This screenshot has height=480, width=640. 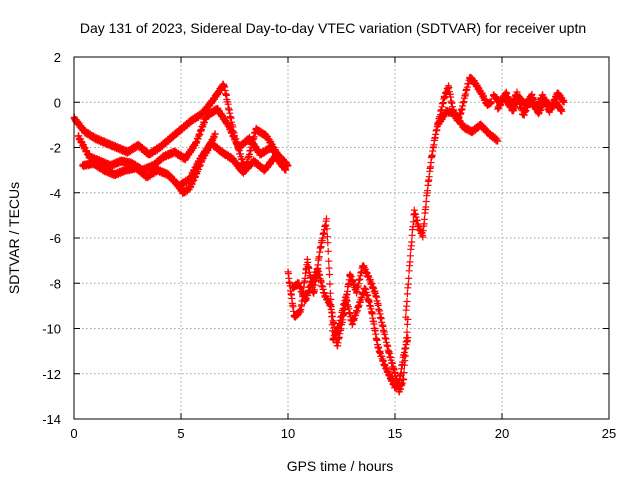 I want to click on series-track-j, so click(x=530, y=103).